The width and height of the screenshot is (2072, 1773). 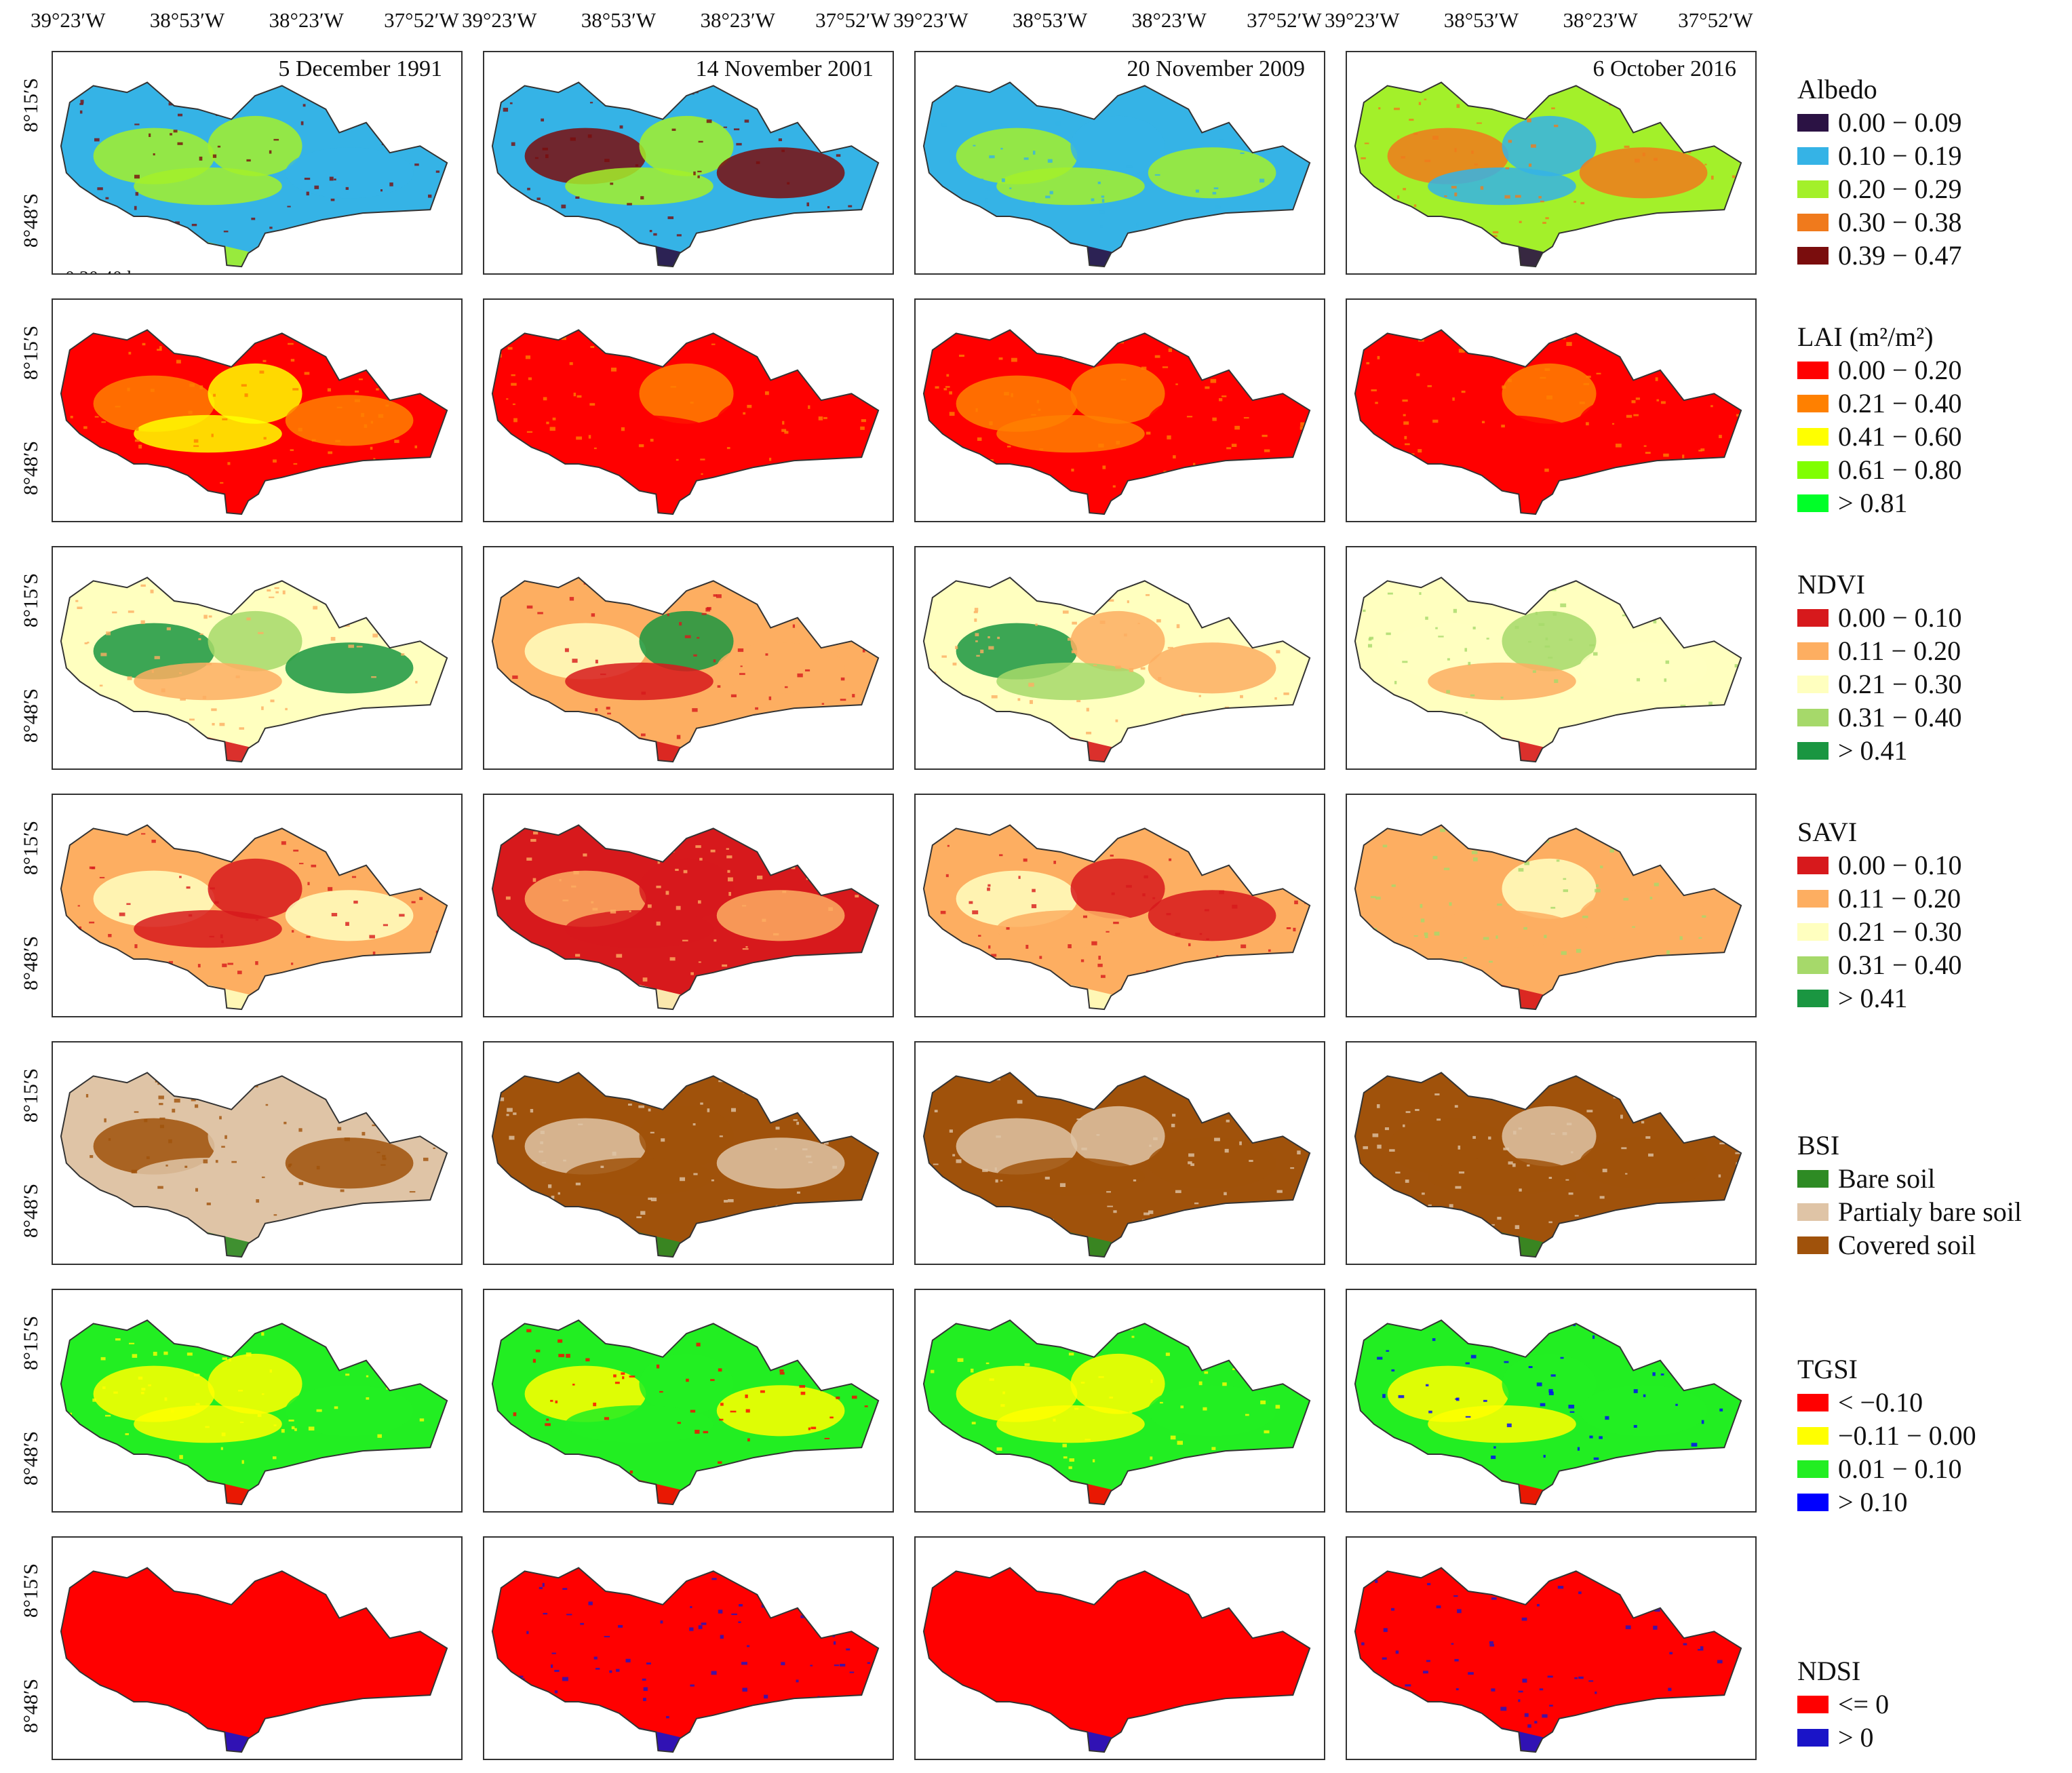 What do you see at coordinates (1843, 1738) in the screenshot?
I see `legend-item: > 0` at bounding box center [1843, 1738].